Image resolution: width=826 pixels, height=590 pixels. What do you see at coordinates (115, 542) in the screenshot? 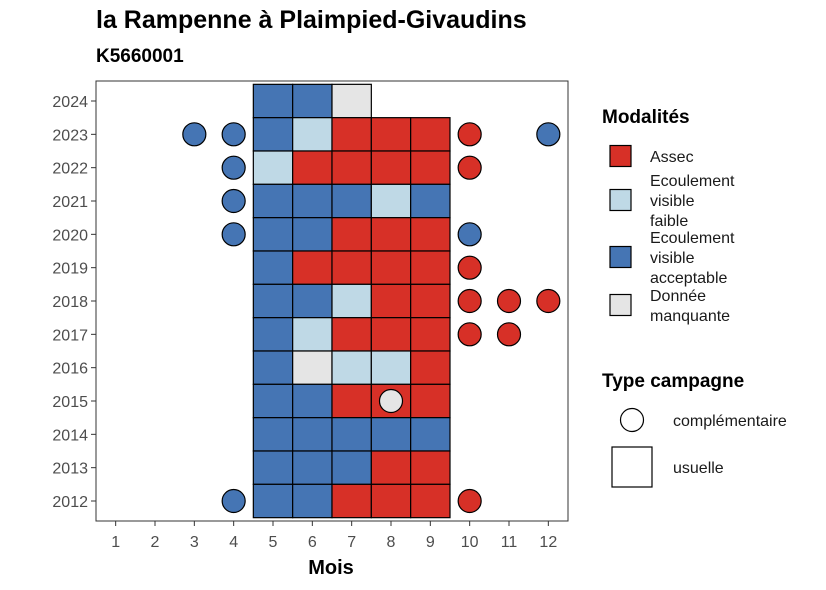
I see `x-tick-label: 1` at bounding box center [115, 542].